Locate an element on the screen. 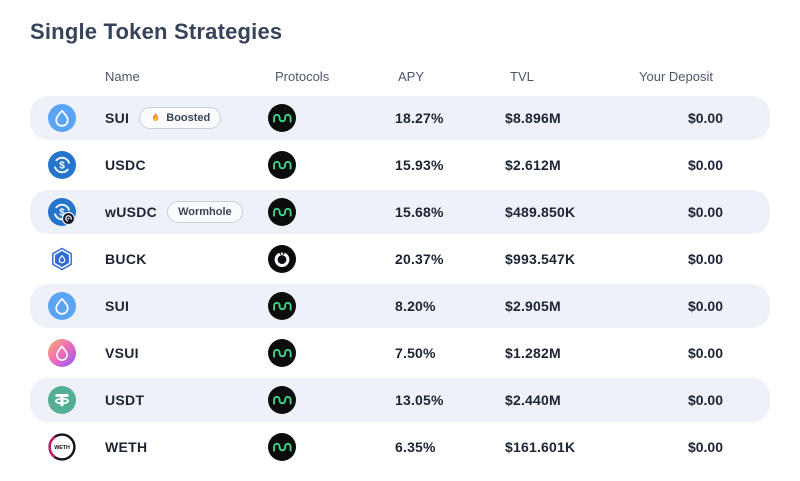  strategy-row-wusdc: $ wUSDC Wormhole 15.68% $489.850K $0.00 is located at coordinates (400, 211).